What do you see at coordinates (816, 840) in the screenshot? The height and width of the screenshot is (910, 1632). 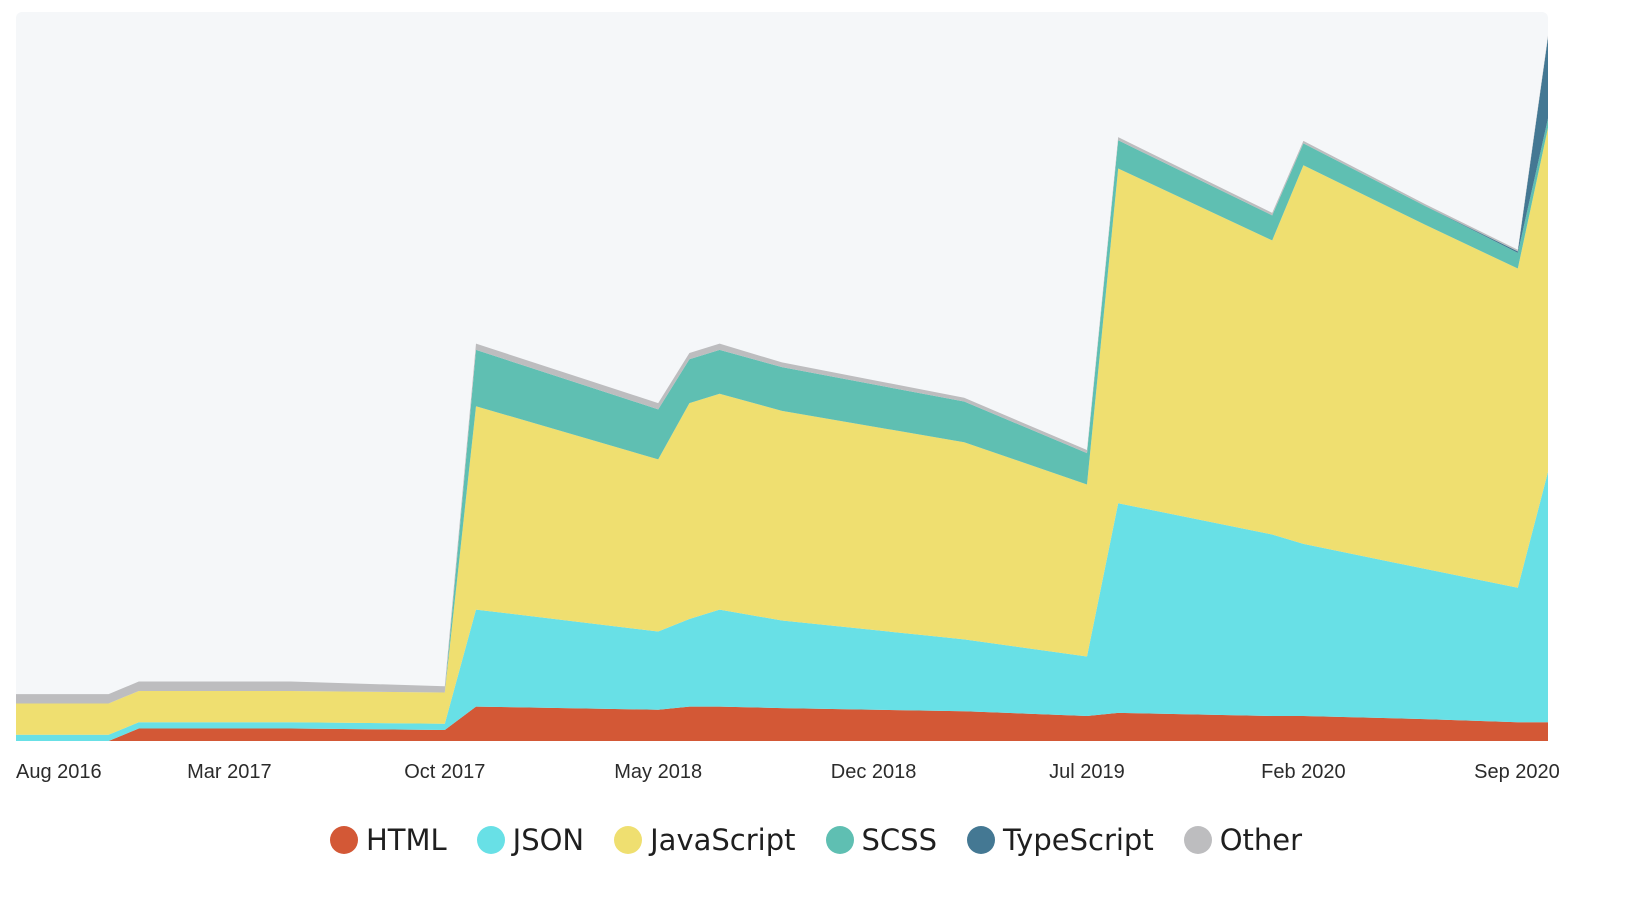 I see `legend: HTML JSON JavaScript SCSS TypeScript Other` at bounding box center [816, 840].